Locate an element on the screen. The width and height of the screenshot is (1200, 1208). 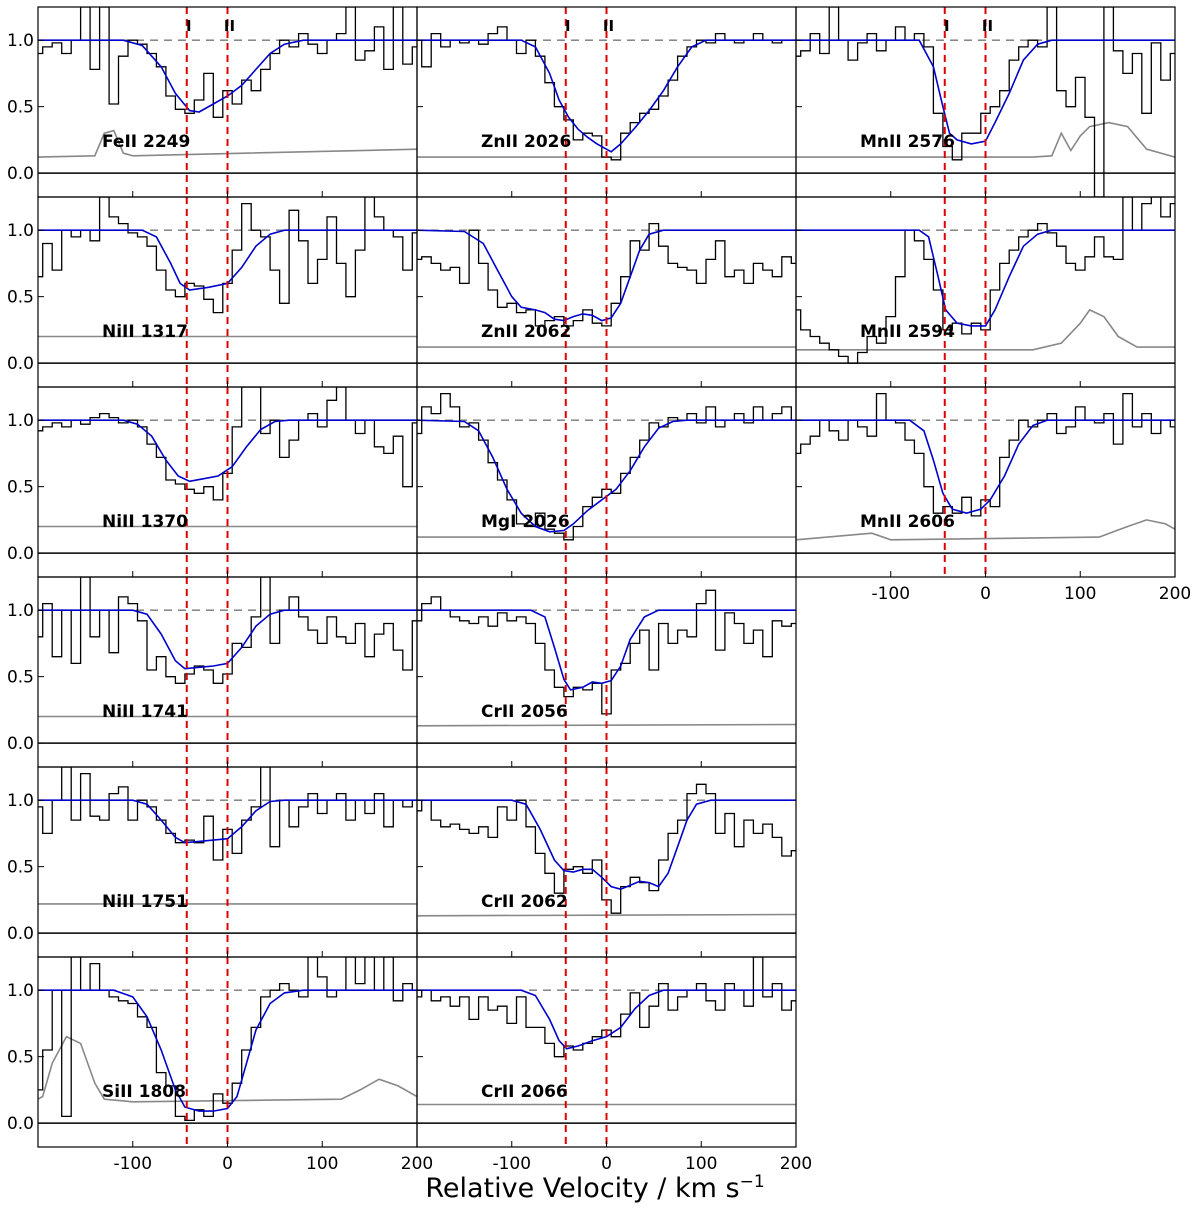
species-label: MnII 2606 is located at coordinates (907, 522).